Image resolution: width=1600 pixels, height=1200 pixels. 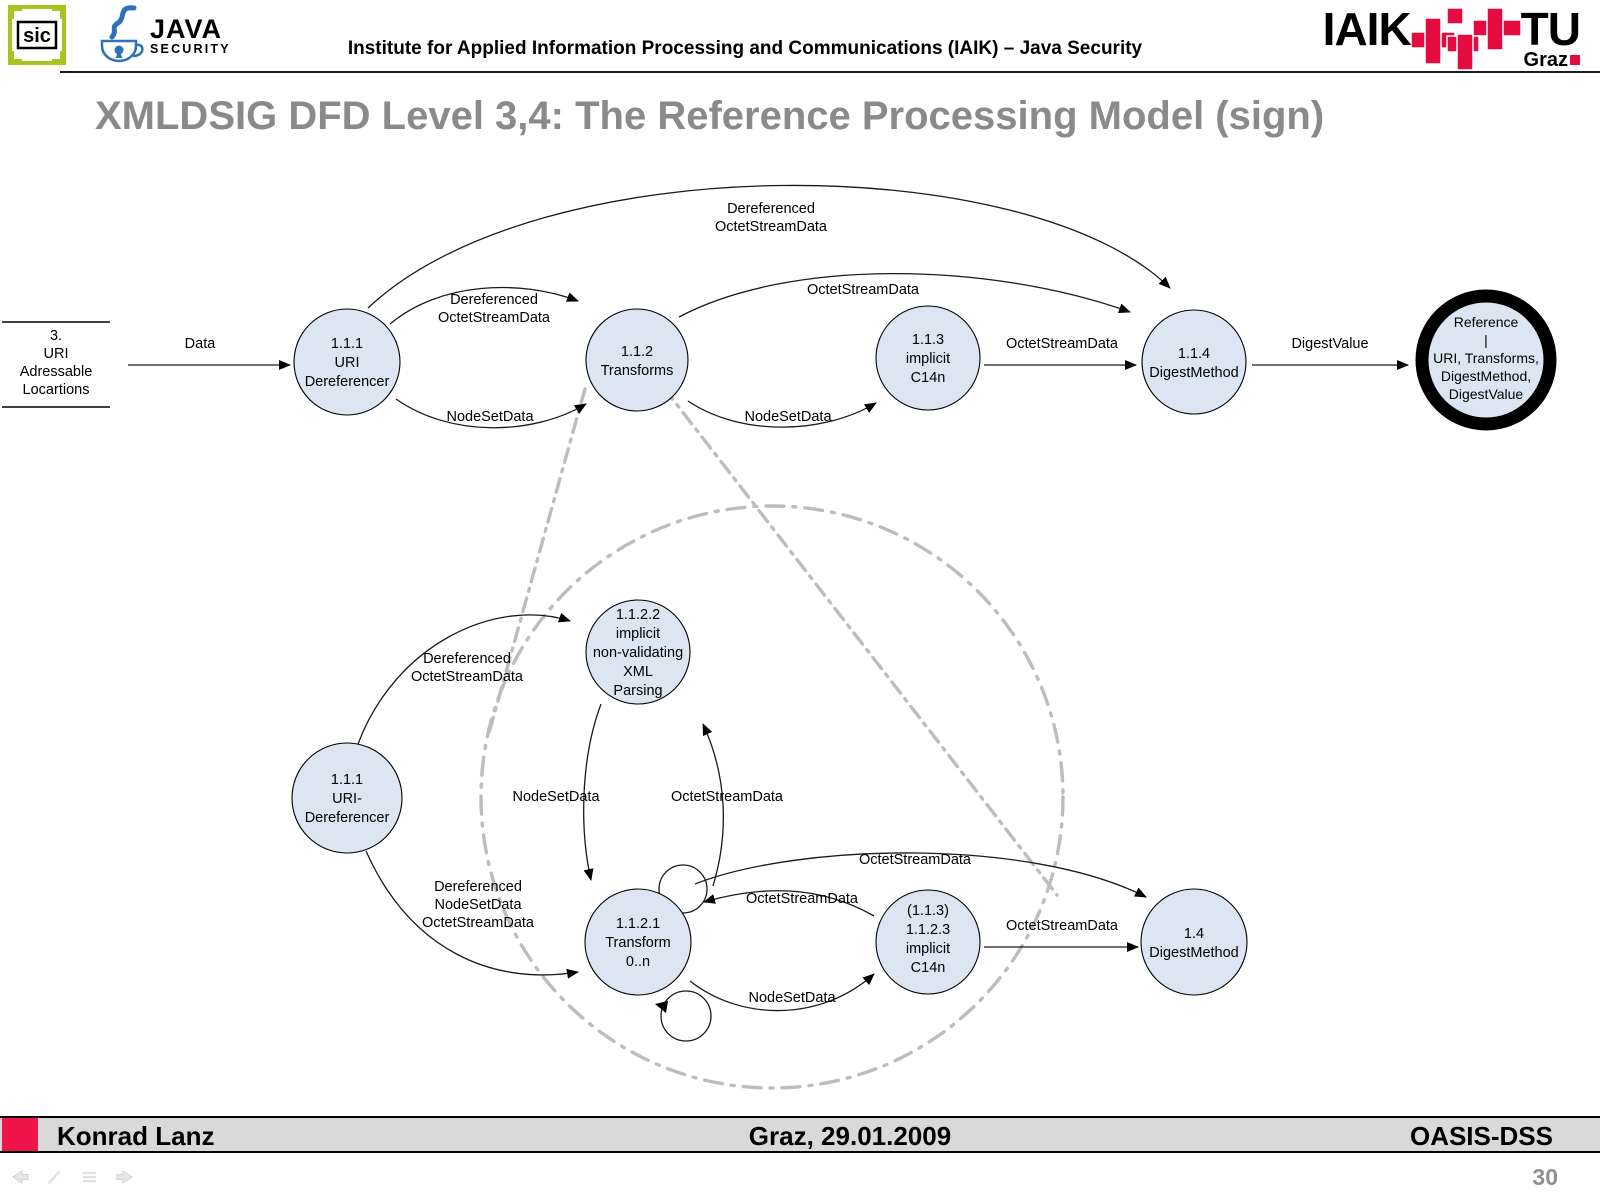 What do you see at coordinates (1194, 354) in the screenshot?
I see `svg-text: 1.1.4` at bounding box center [1194, 354].